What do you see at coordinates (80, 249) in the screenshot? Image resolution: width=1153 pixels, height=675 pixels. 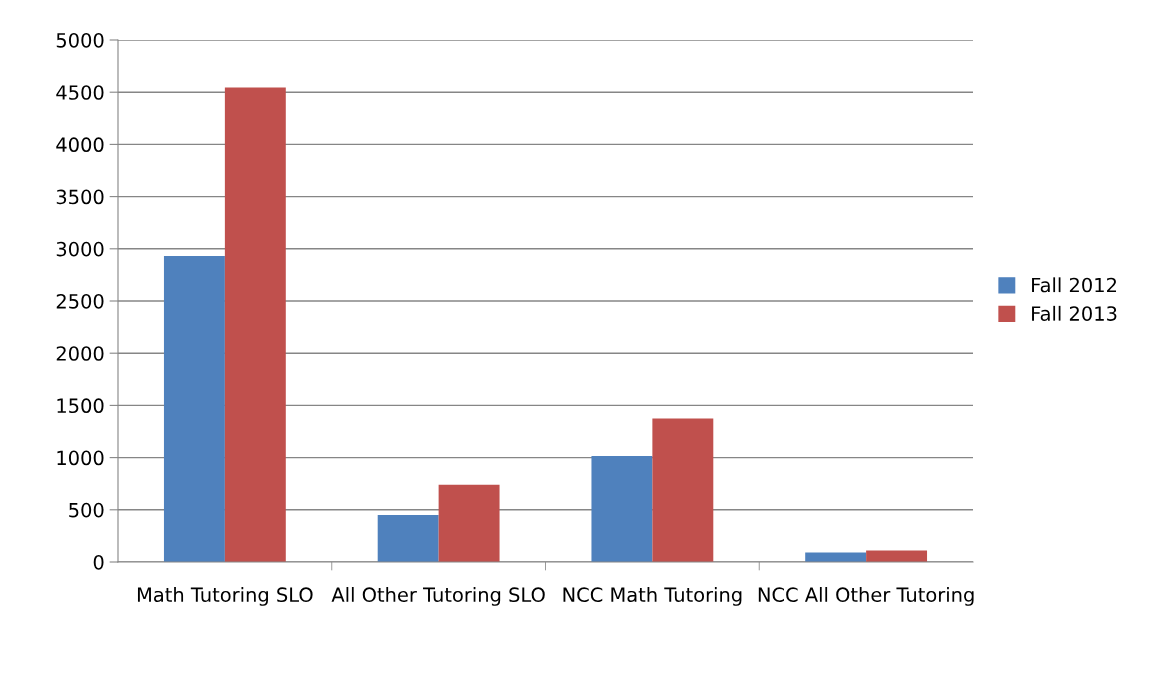 I see `y-tick-label: 3000` at bounding box center [80, 249].